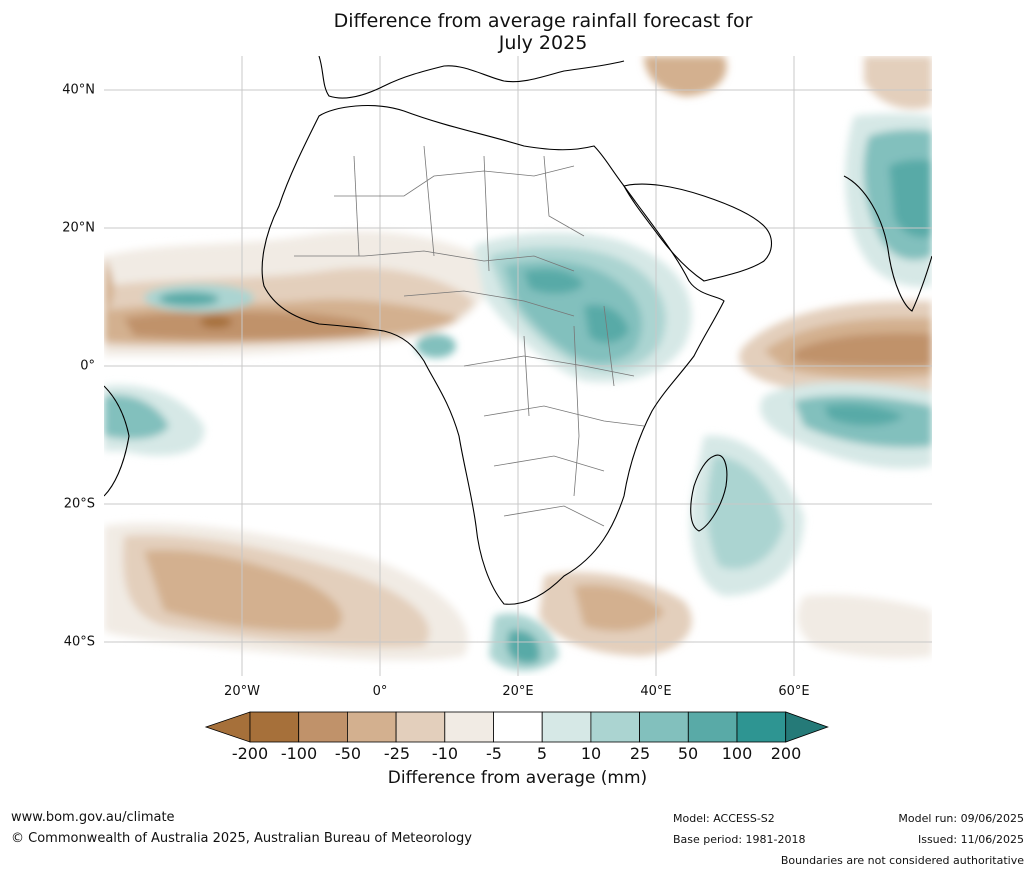 Image resolution: width=1035 pixels, height=873 pixels. Describe the element at coordinates (380, 691) in the screenshot. I see `lon-label-0: 0°` at that location.